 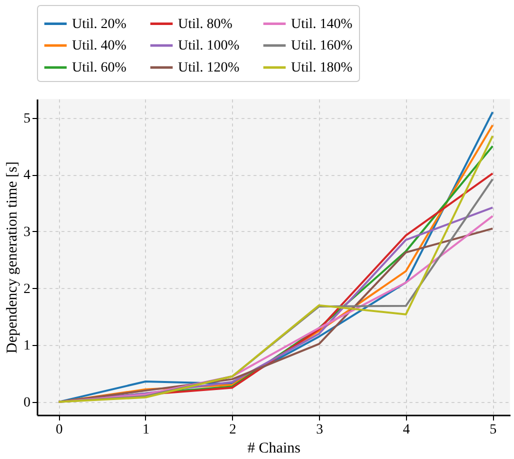 What do you see at coordinates (99, 46) in the screenshot?
I see `legend-label: Util. 40%` at bounding box center [99, 46].